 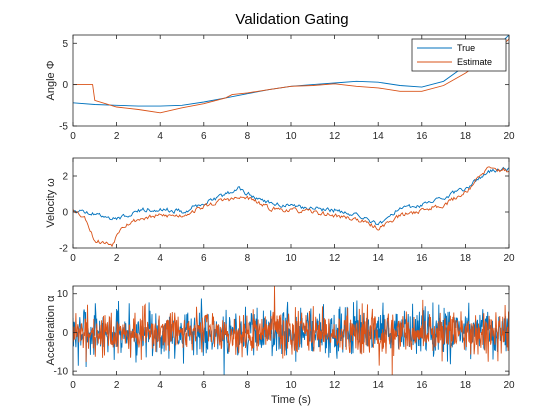 What do you see at coordinates (474, 62) in the screenshot?
I see `legend-entry: Estimate` at bounding box center [474, 62].